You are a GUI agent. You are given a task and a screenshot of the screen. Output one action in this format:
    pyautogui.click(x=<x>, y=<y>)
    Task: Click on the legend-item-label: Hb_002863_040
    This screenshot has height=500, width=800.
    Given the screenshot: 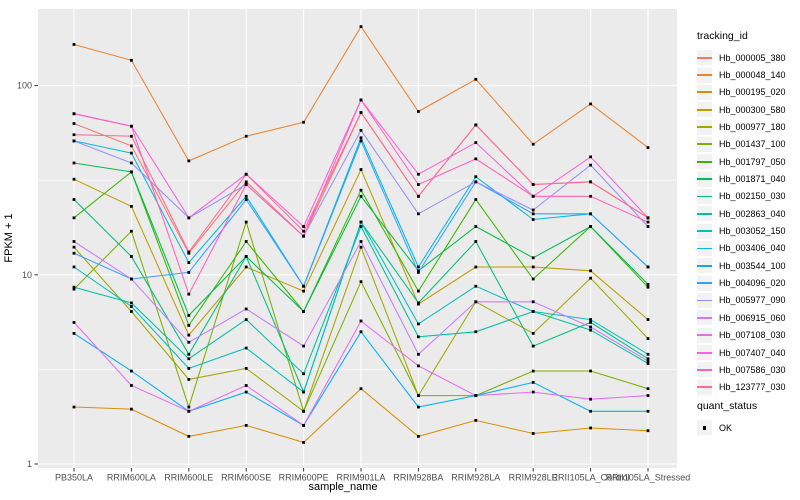 What is the action you would take?
    pyautogui.click(x=752, y=213)
    